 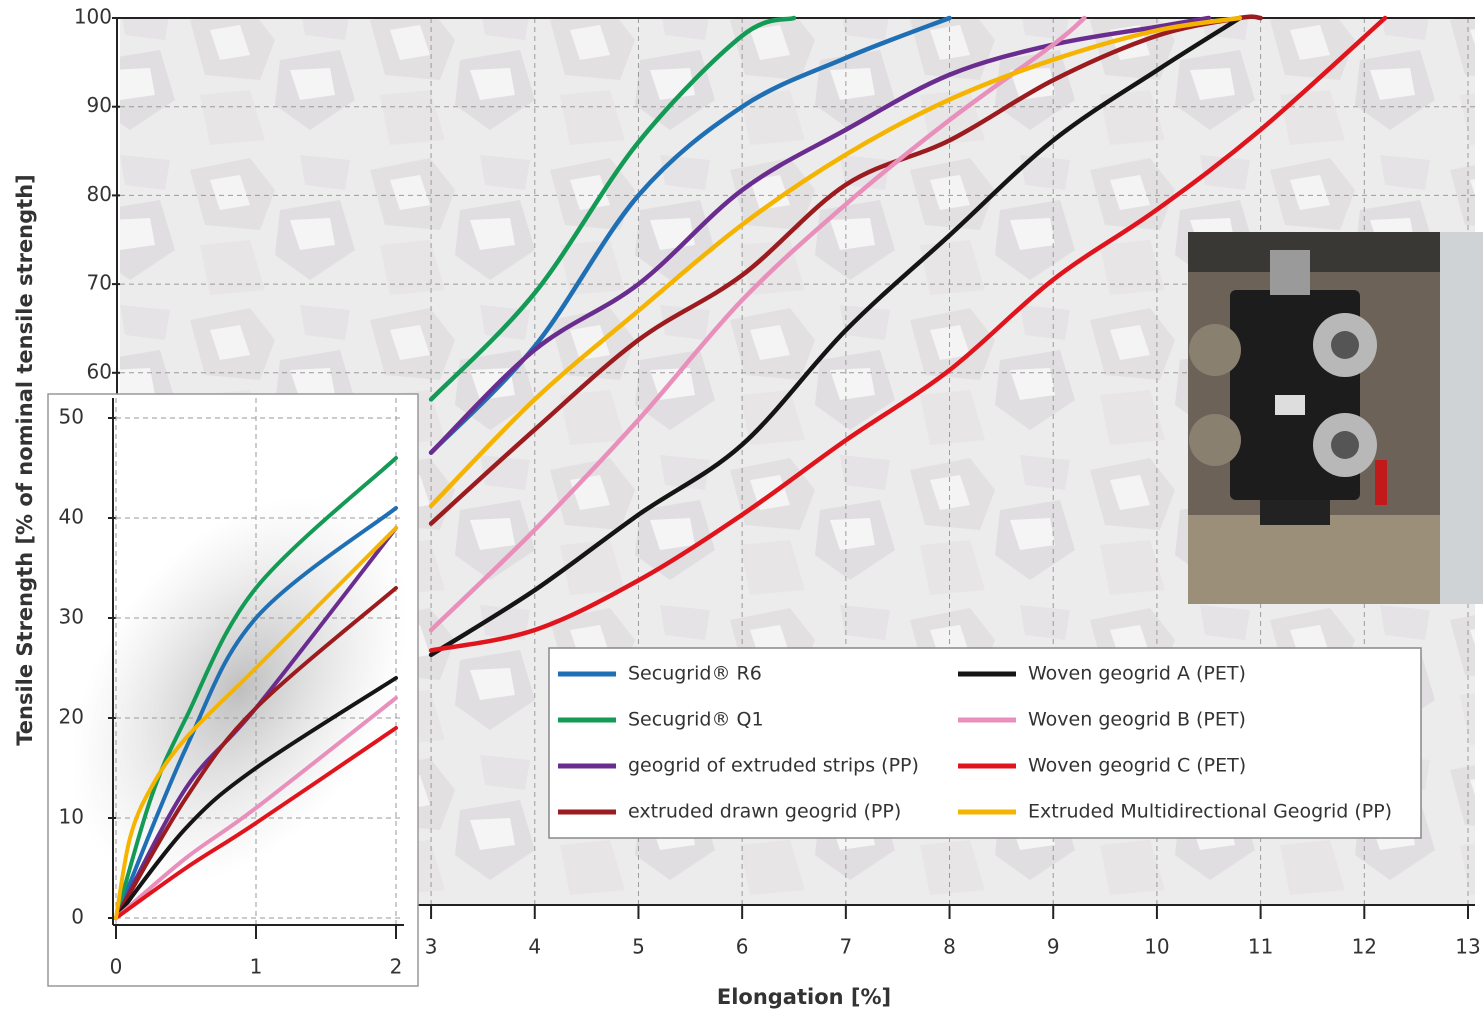 I want to click on x-tick-label: 13, so click(x=1467, y=947).